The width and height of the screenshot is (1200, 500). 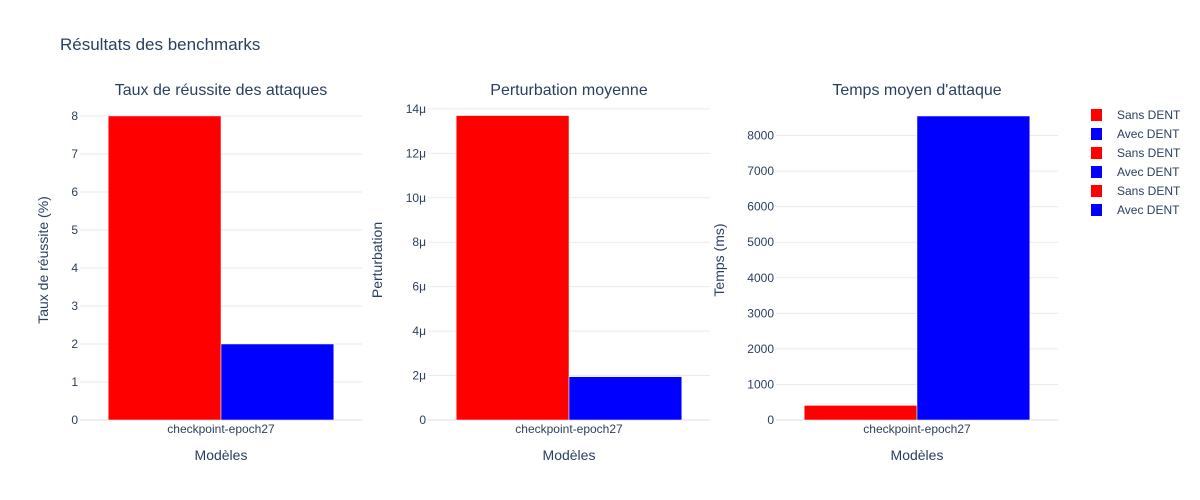 What do you see at coordinates (416, 153) in the screenshot?
I see `y-tick-label: 12μ` at bounding box center [416, 153].